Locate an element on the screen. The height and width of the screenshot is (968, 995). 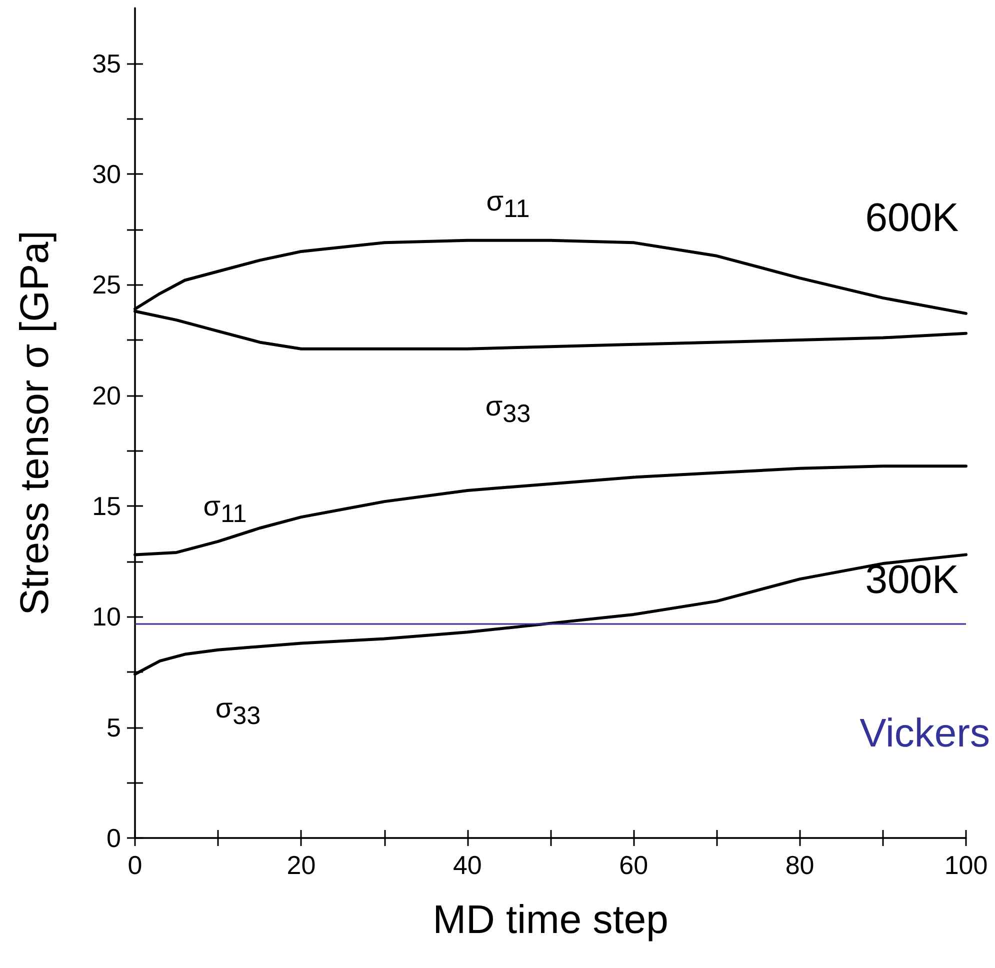
y-tick-label: 20 is located at coordinates (106, 395).